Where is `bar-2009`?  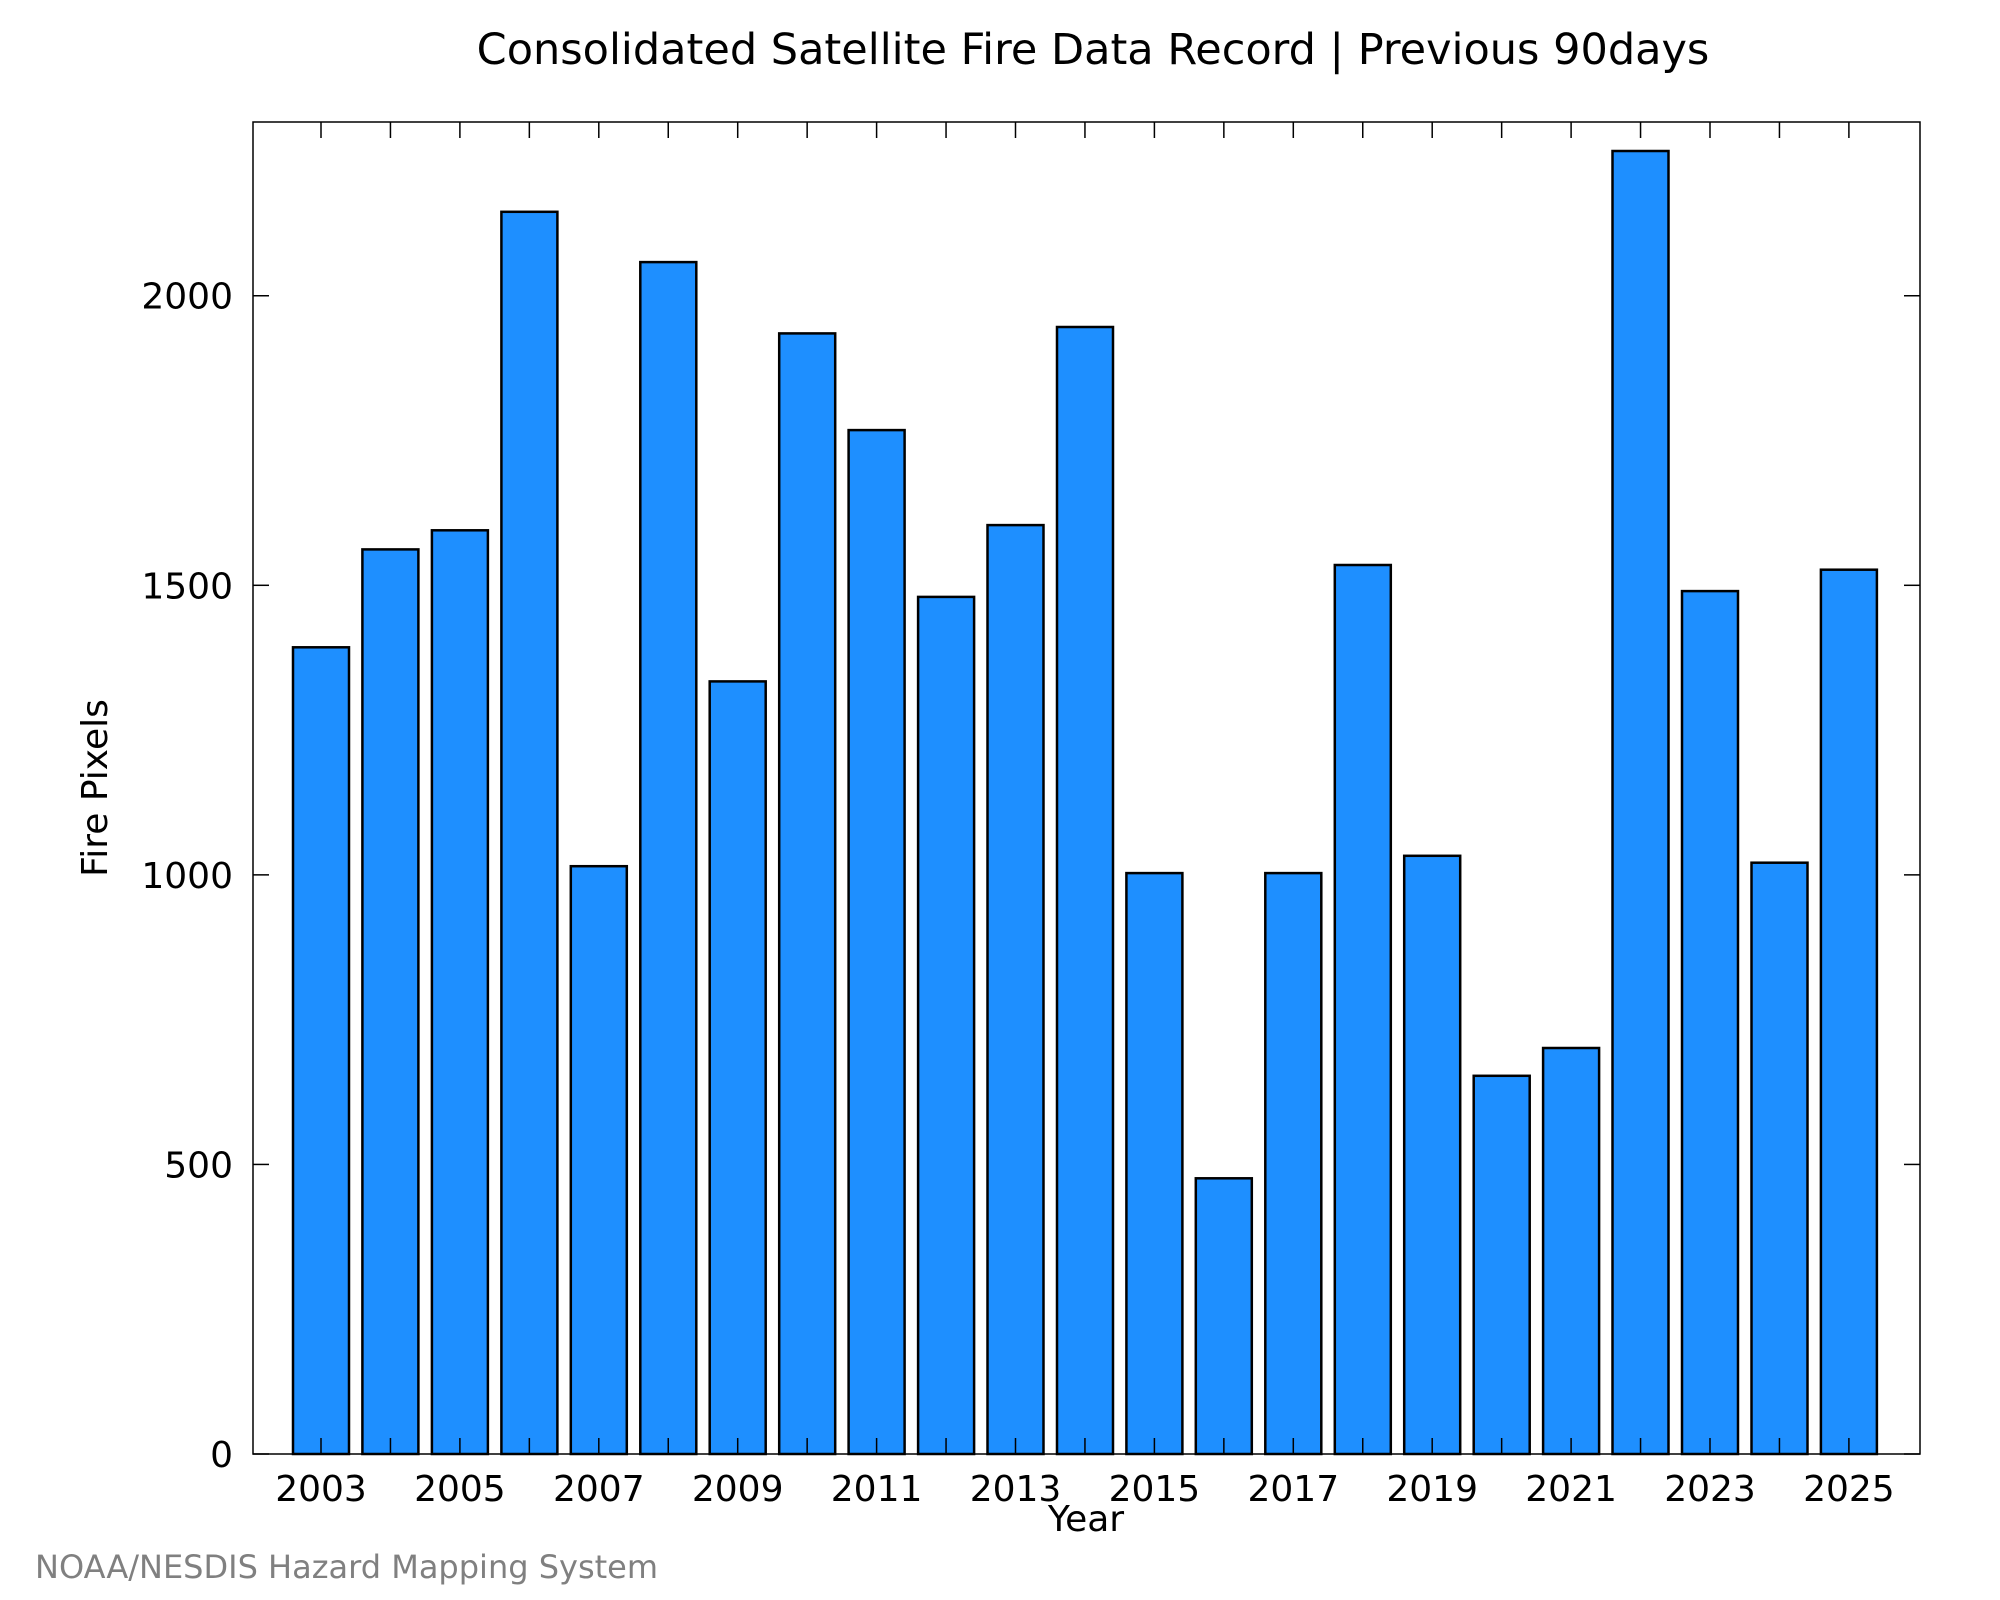
bar-2009 is located at coordinates (737, 1068).